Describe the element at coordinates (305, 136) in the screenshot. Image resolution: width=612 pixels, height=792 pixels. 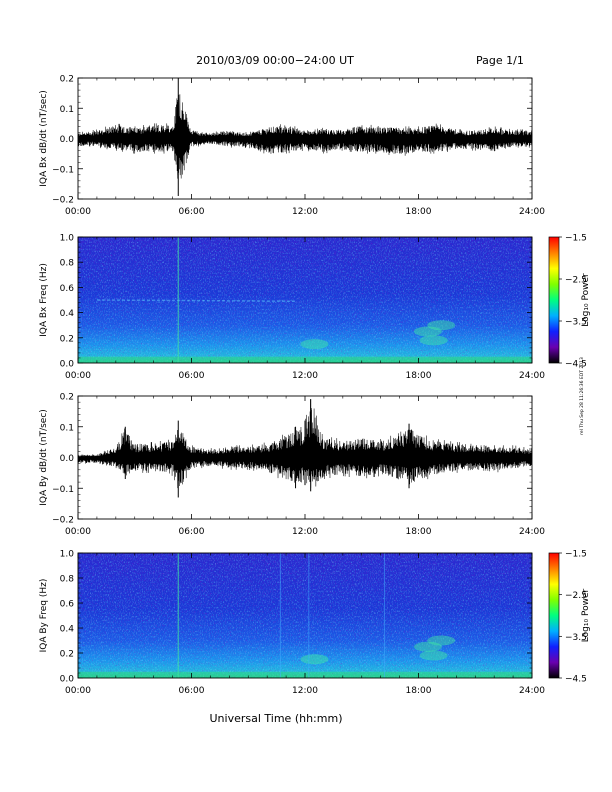
I see `trace-line` at that location.